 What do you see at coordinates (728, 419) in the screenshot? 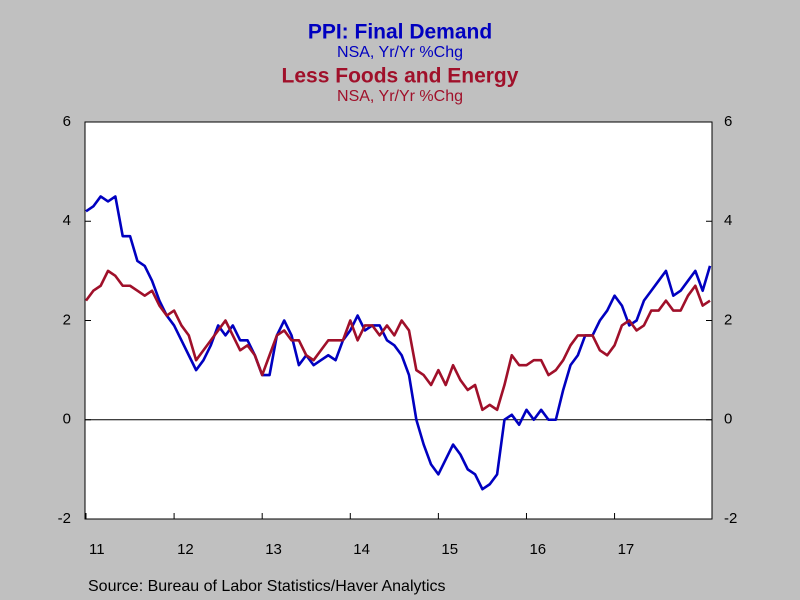
I see `y2-tick-label: 0` at bounding box center [728, 419].